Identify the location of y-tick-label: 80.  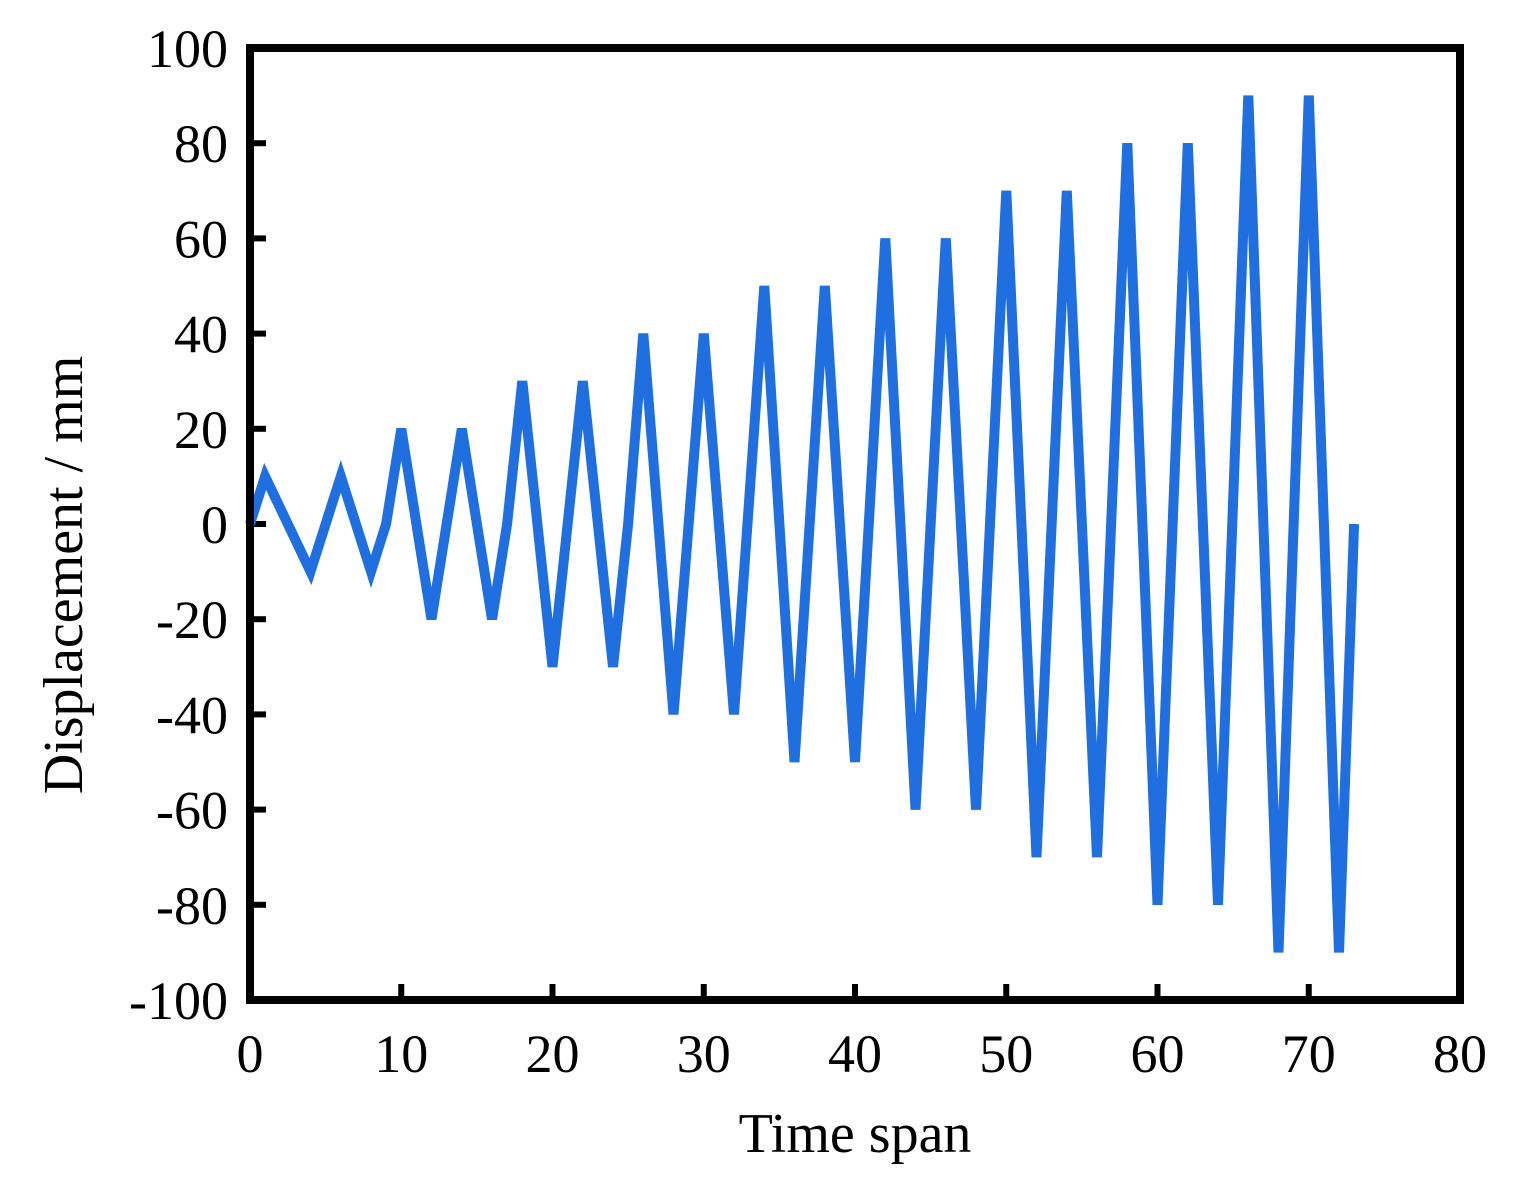
(201, 144).